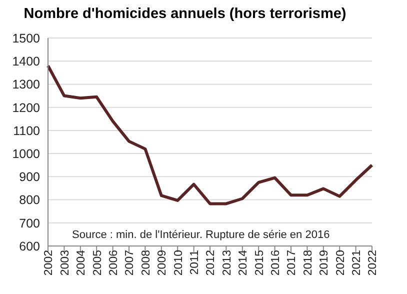 The width and height of the screenshot is (407, 294). What do you see at coordinates (26, 107) in the screenshot?
I see `y-tick-label: 1200` at bounding box center [26, 107].